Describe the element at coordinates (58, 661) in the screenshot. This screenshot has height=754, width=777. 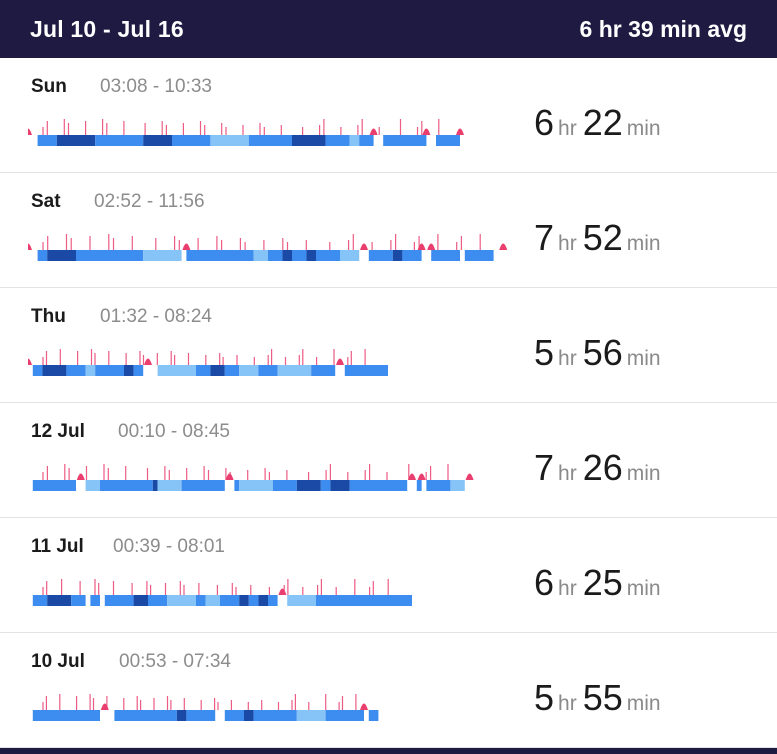
I see `day-label: 10 Jul` at that location.